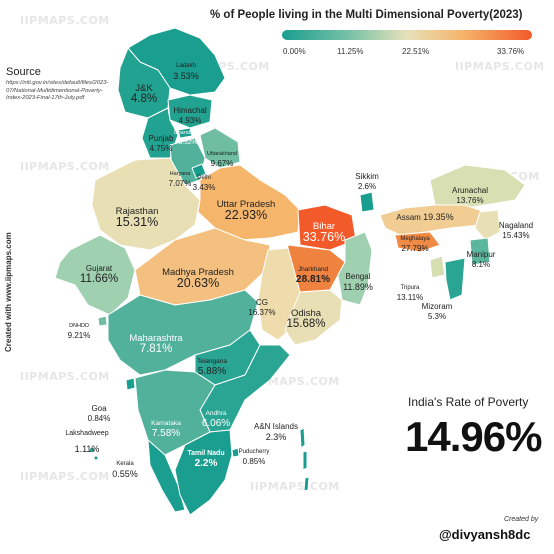 Image resolution: width=554 pixels, height=554 pixels. I want to click on state-label: Assam 19.35%, so click(425, 217).